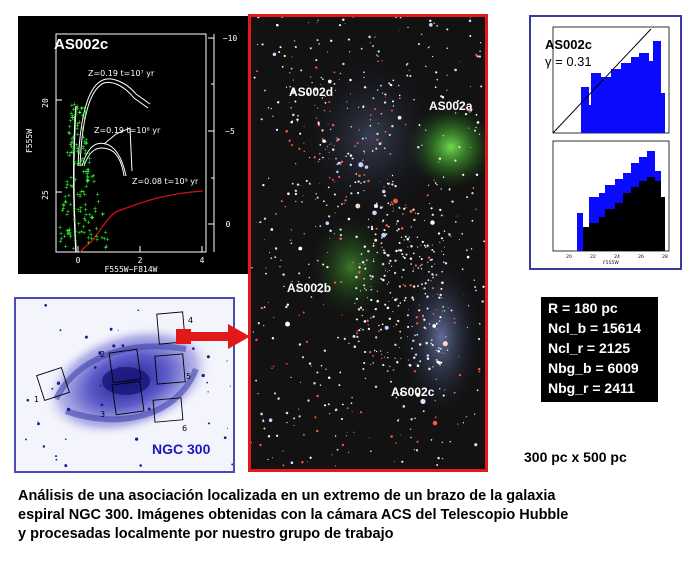 This screenshot has width=700, height=562. I want to click on stat-ncl-r: Ncl_r = 2125, so click(589, 348).